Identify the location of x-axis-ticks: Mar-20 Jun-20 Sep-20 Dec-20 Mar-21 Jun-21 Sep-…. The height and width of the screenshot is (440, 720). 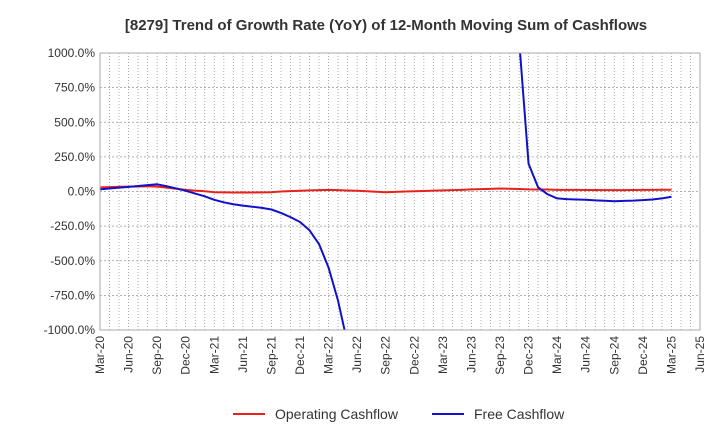
(400, 355).